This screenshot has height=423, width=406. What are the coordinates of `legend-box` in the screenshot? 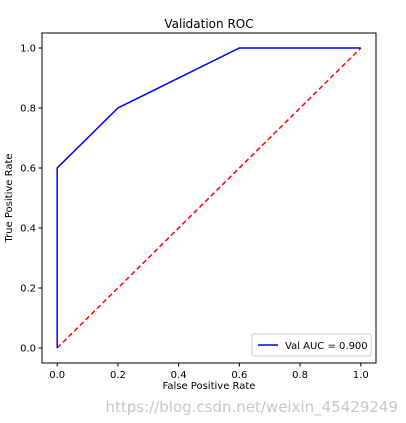 It's located at (311, 345).